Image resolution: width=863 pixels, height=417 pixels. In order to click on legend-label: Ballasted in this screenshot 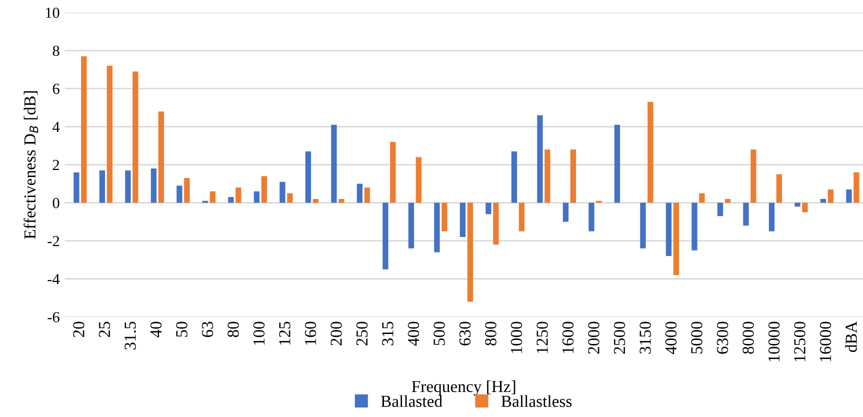, I will do `click(411, 401)`.